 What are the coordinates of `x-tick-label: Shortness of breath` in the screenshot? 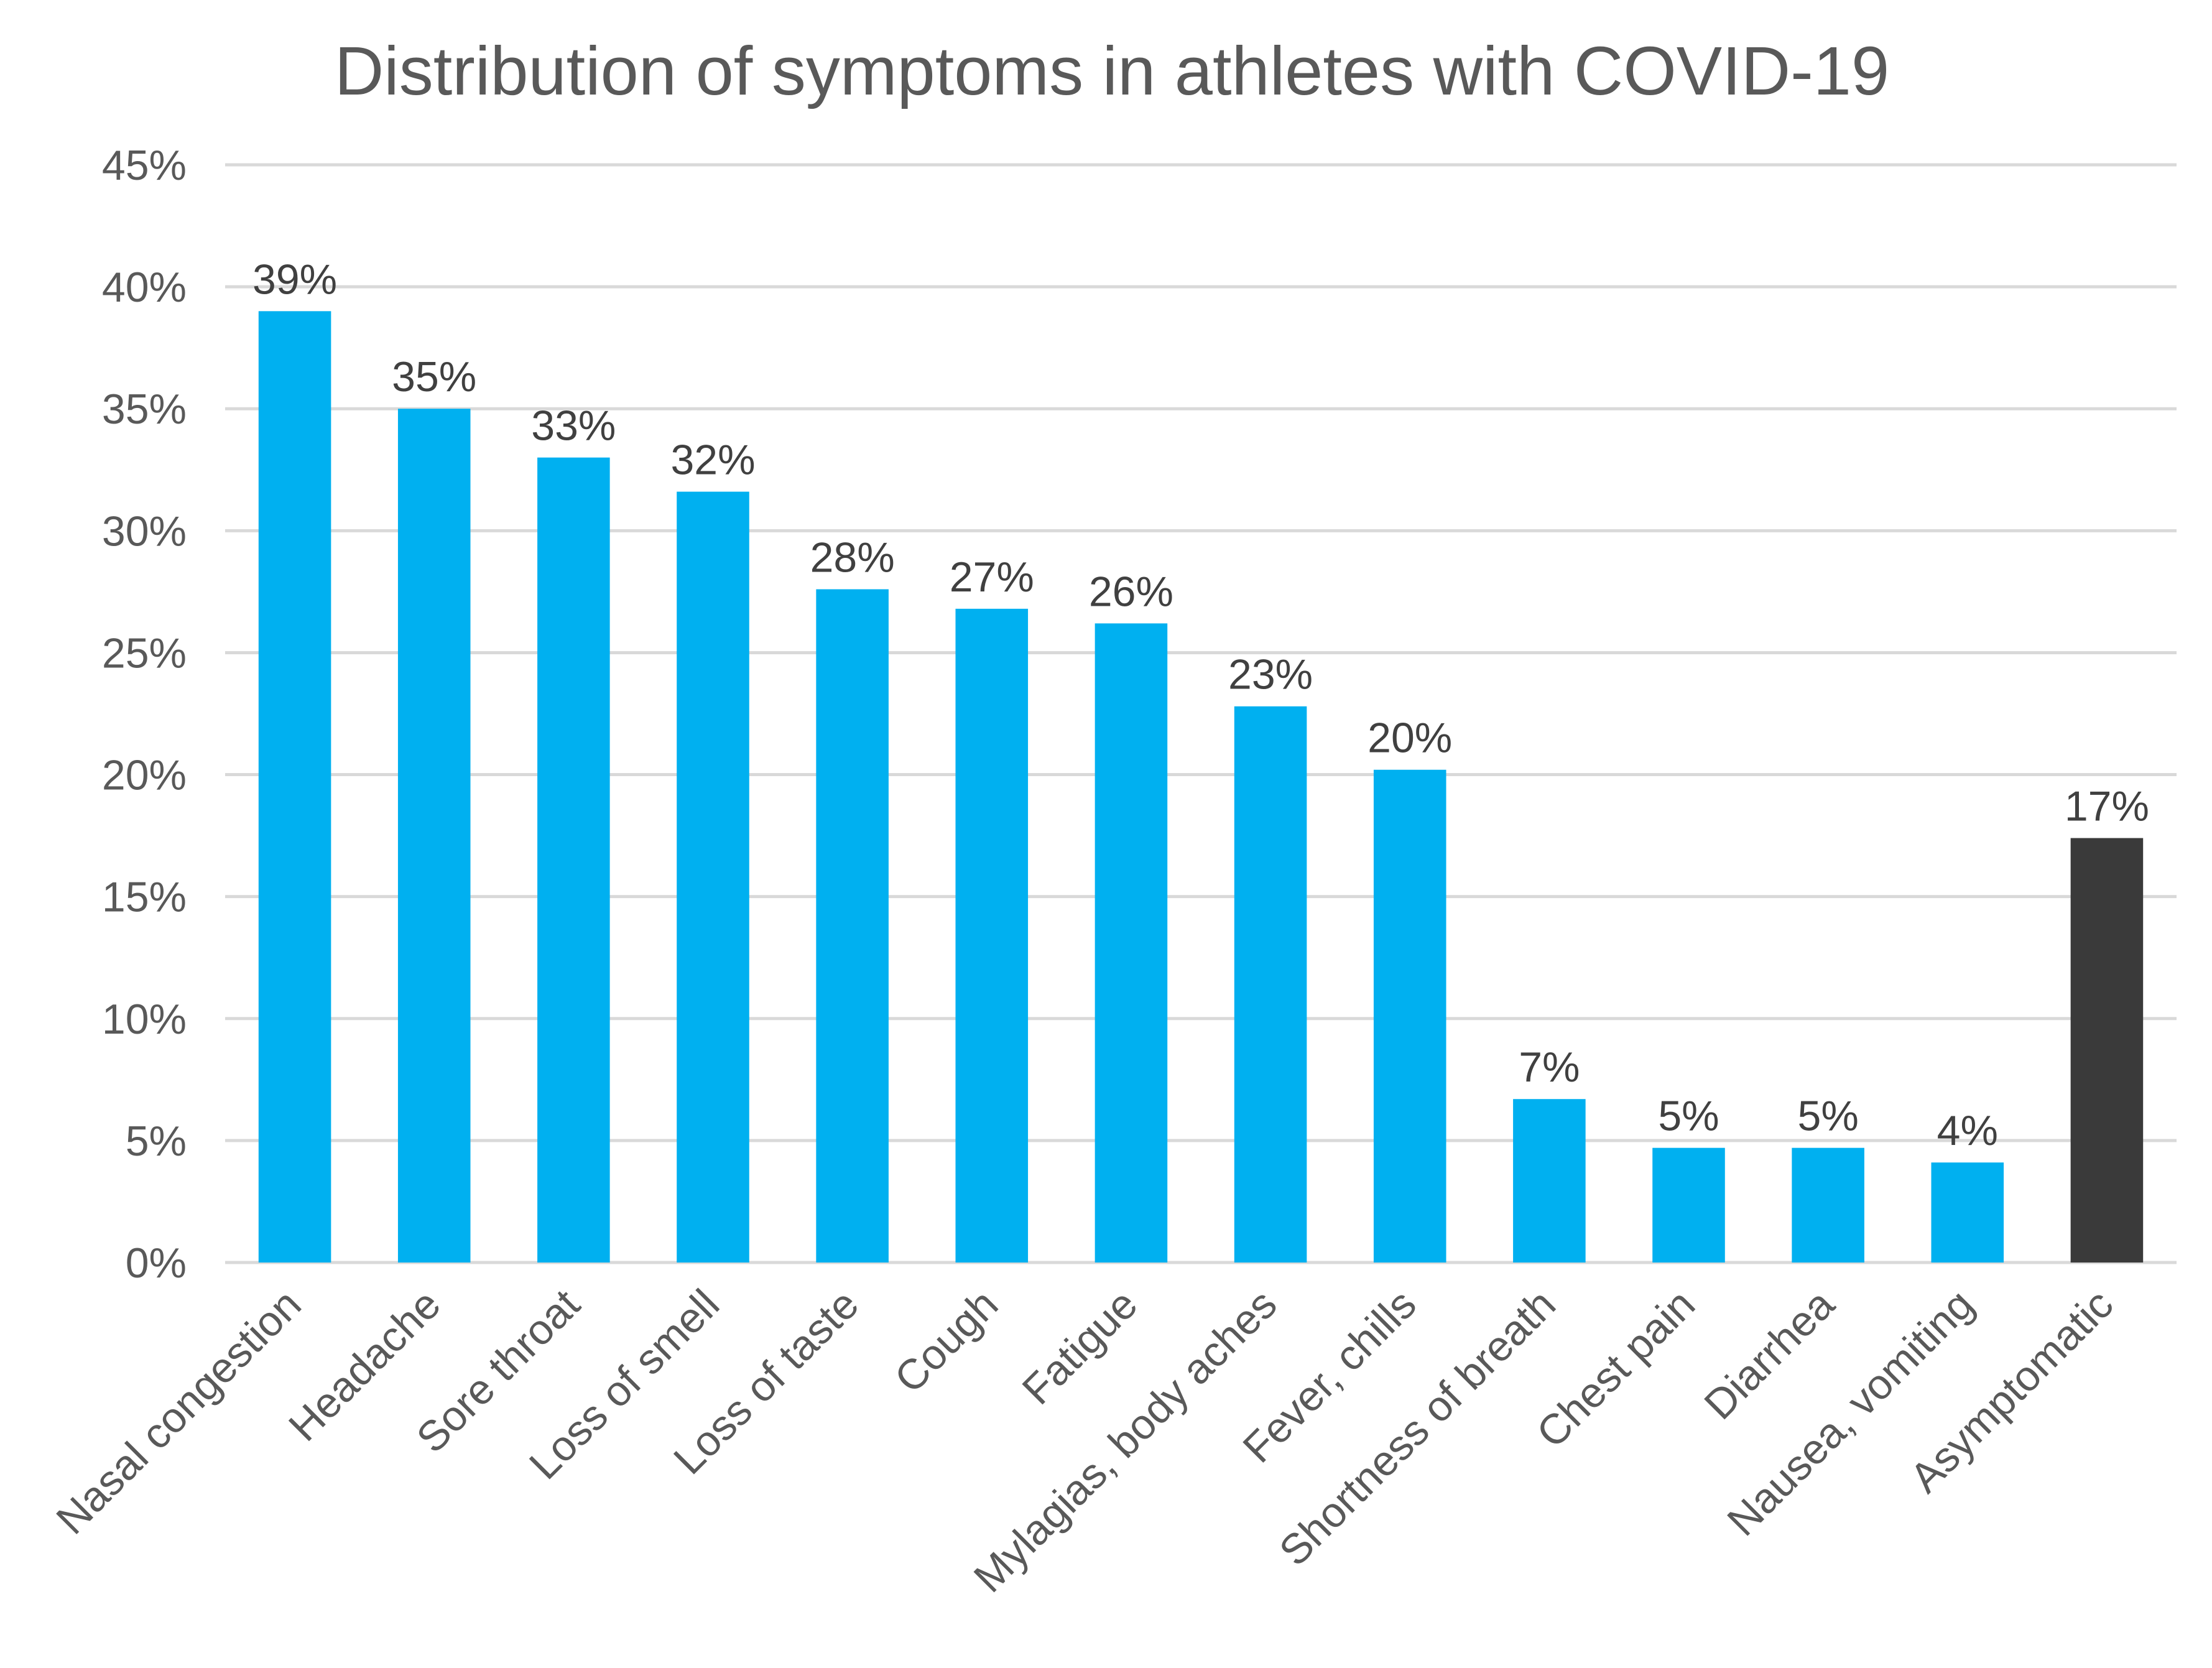 It's located at (1417, 1428).